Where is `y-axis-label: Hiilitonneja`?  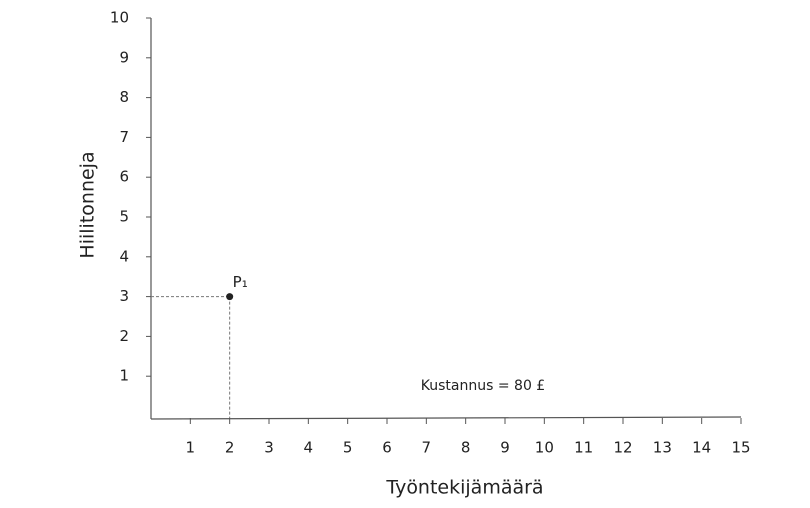 y-axis-label: Hiilitonneja is located at coordinates (88, 204).